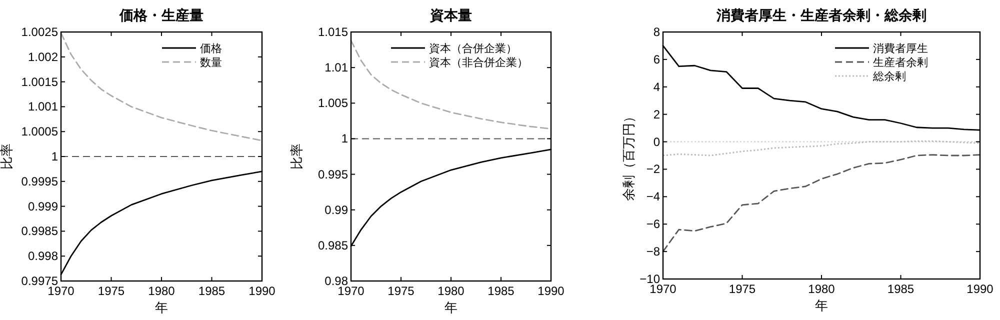  Describe the element at coordinates (39, 231) in the screenshot. I see `y-tick-label: 0.9985` at that location.